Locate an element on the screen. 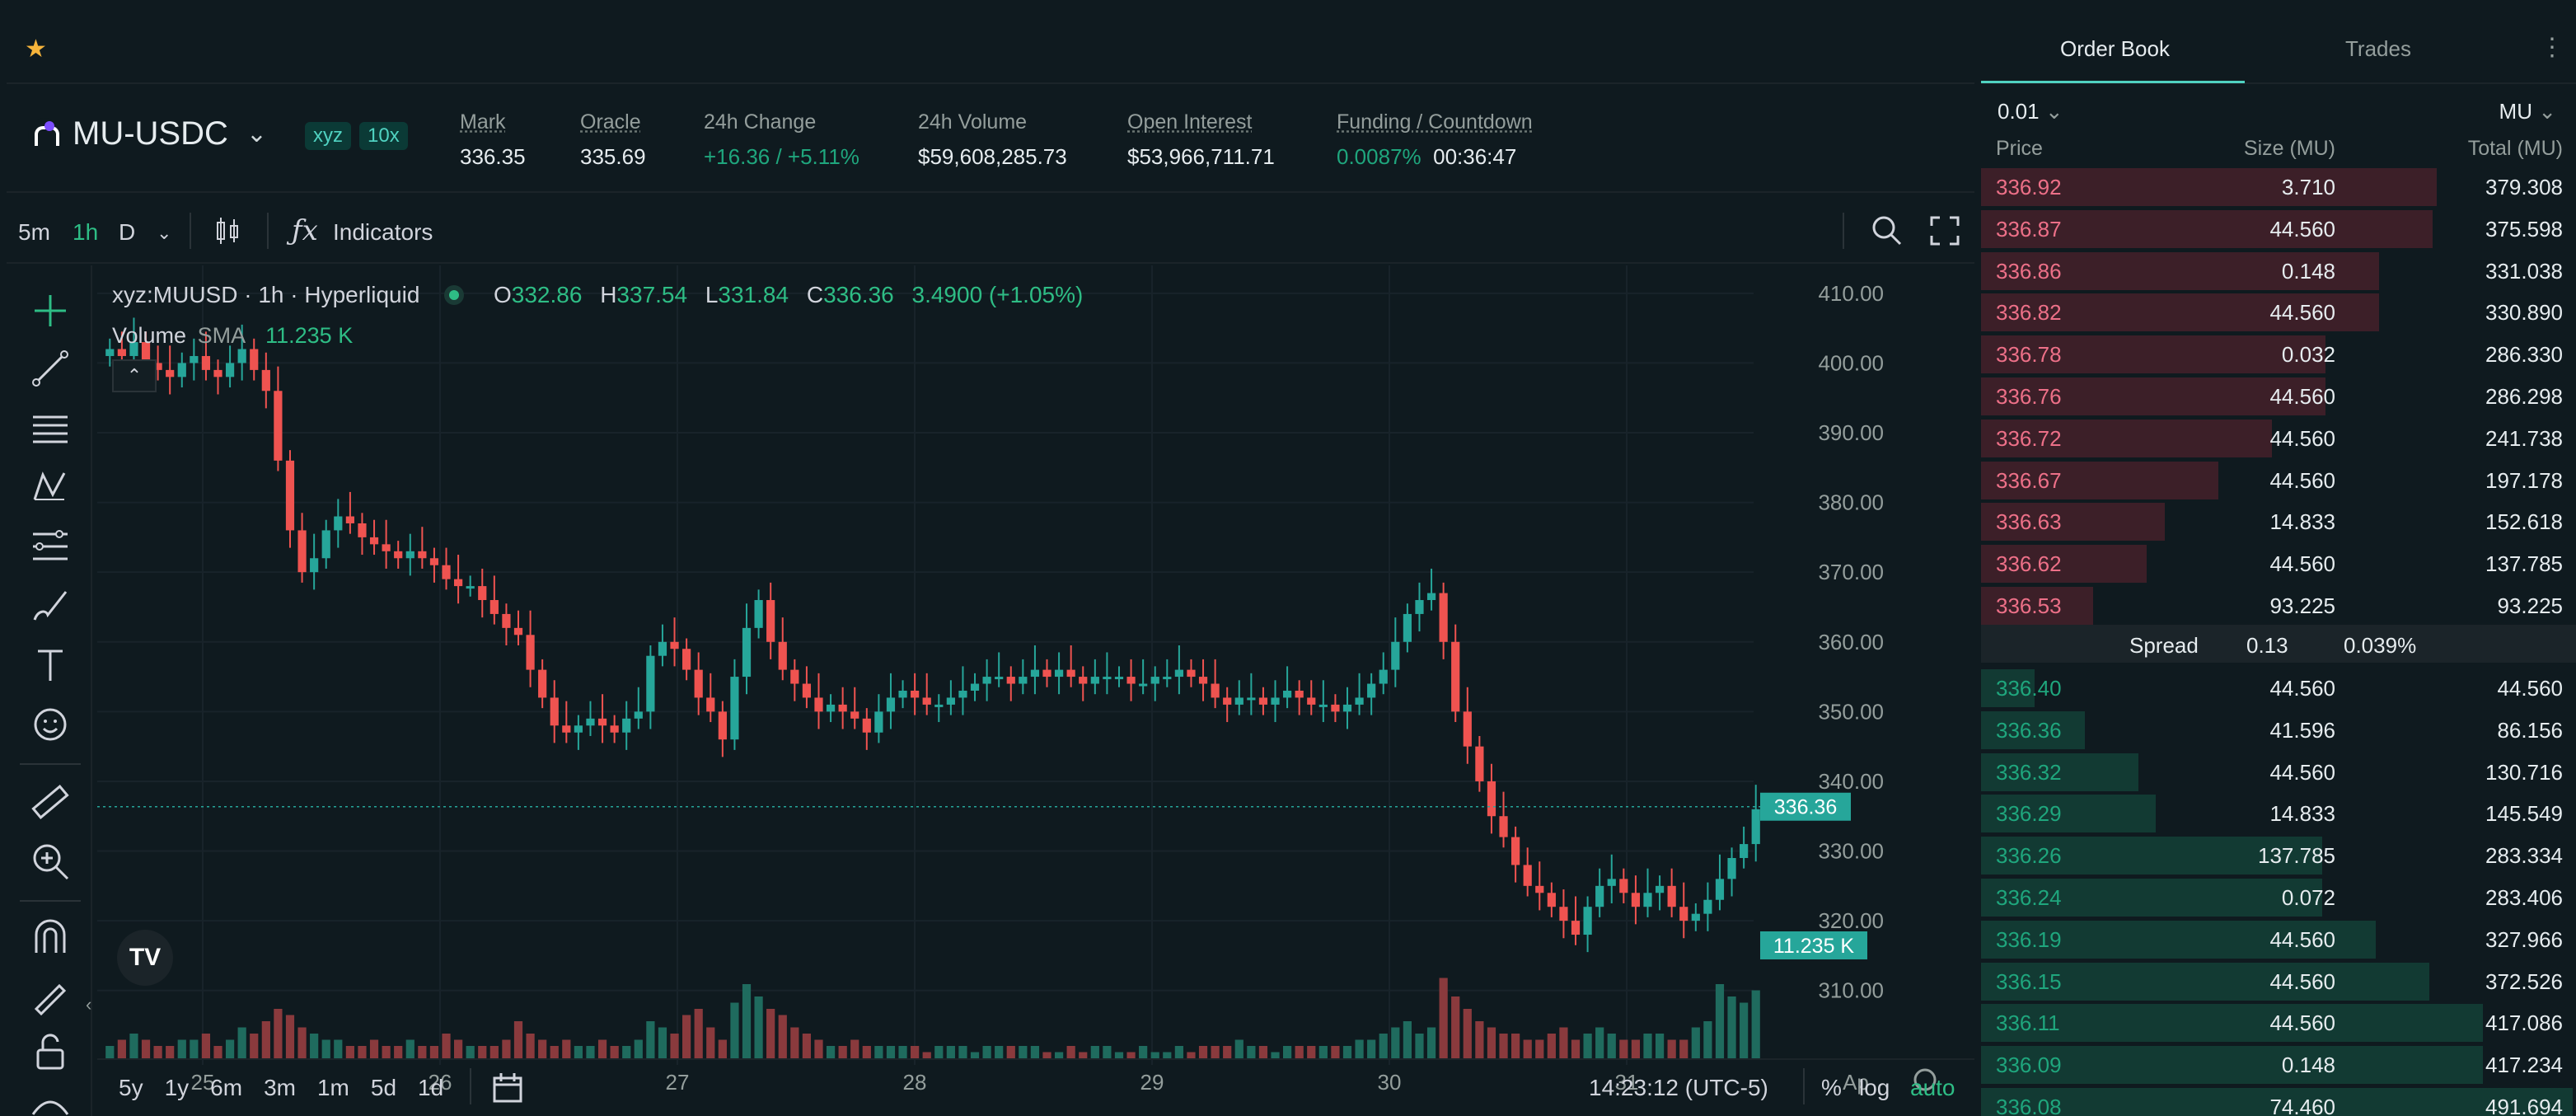 This screenshot has width=2576, height=1116. ask-row: 336.87 44.560 375.598 is located at coordinates (2278, 228).